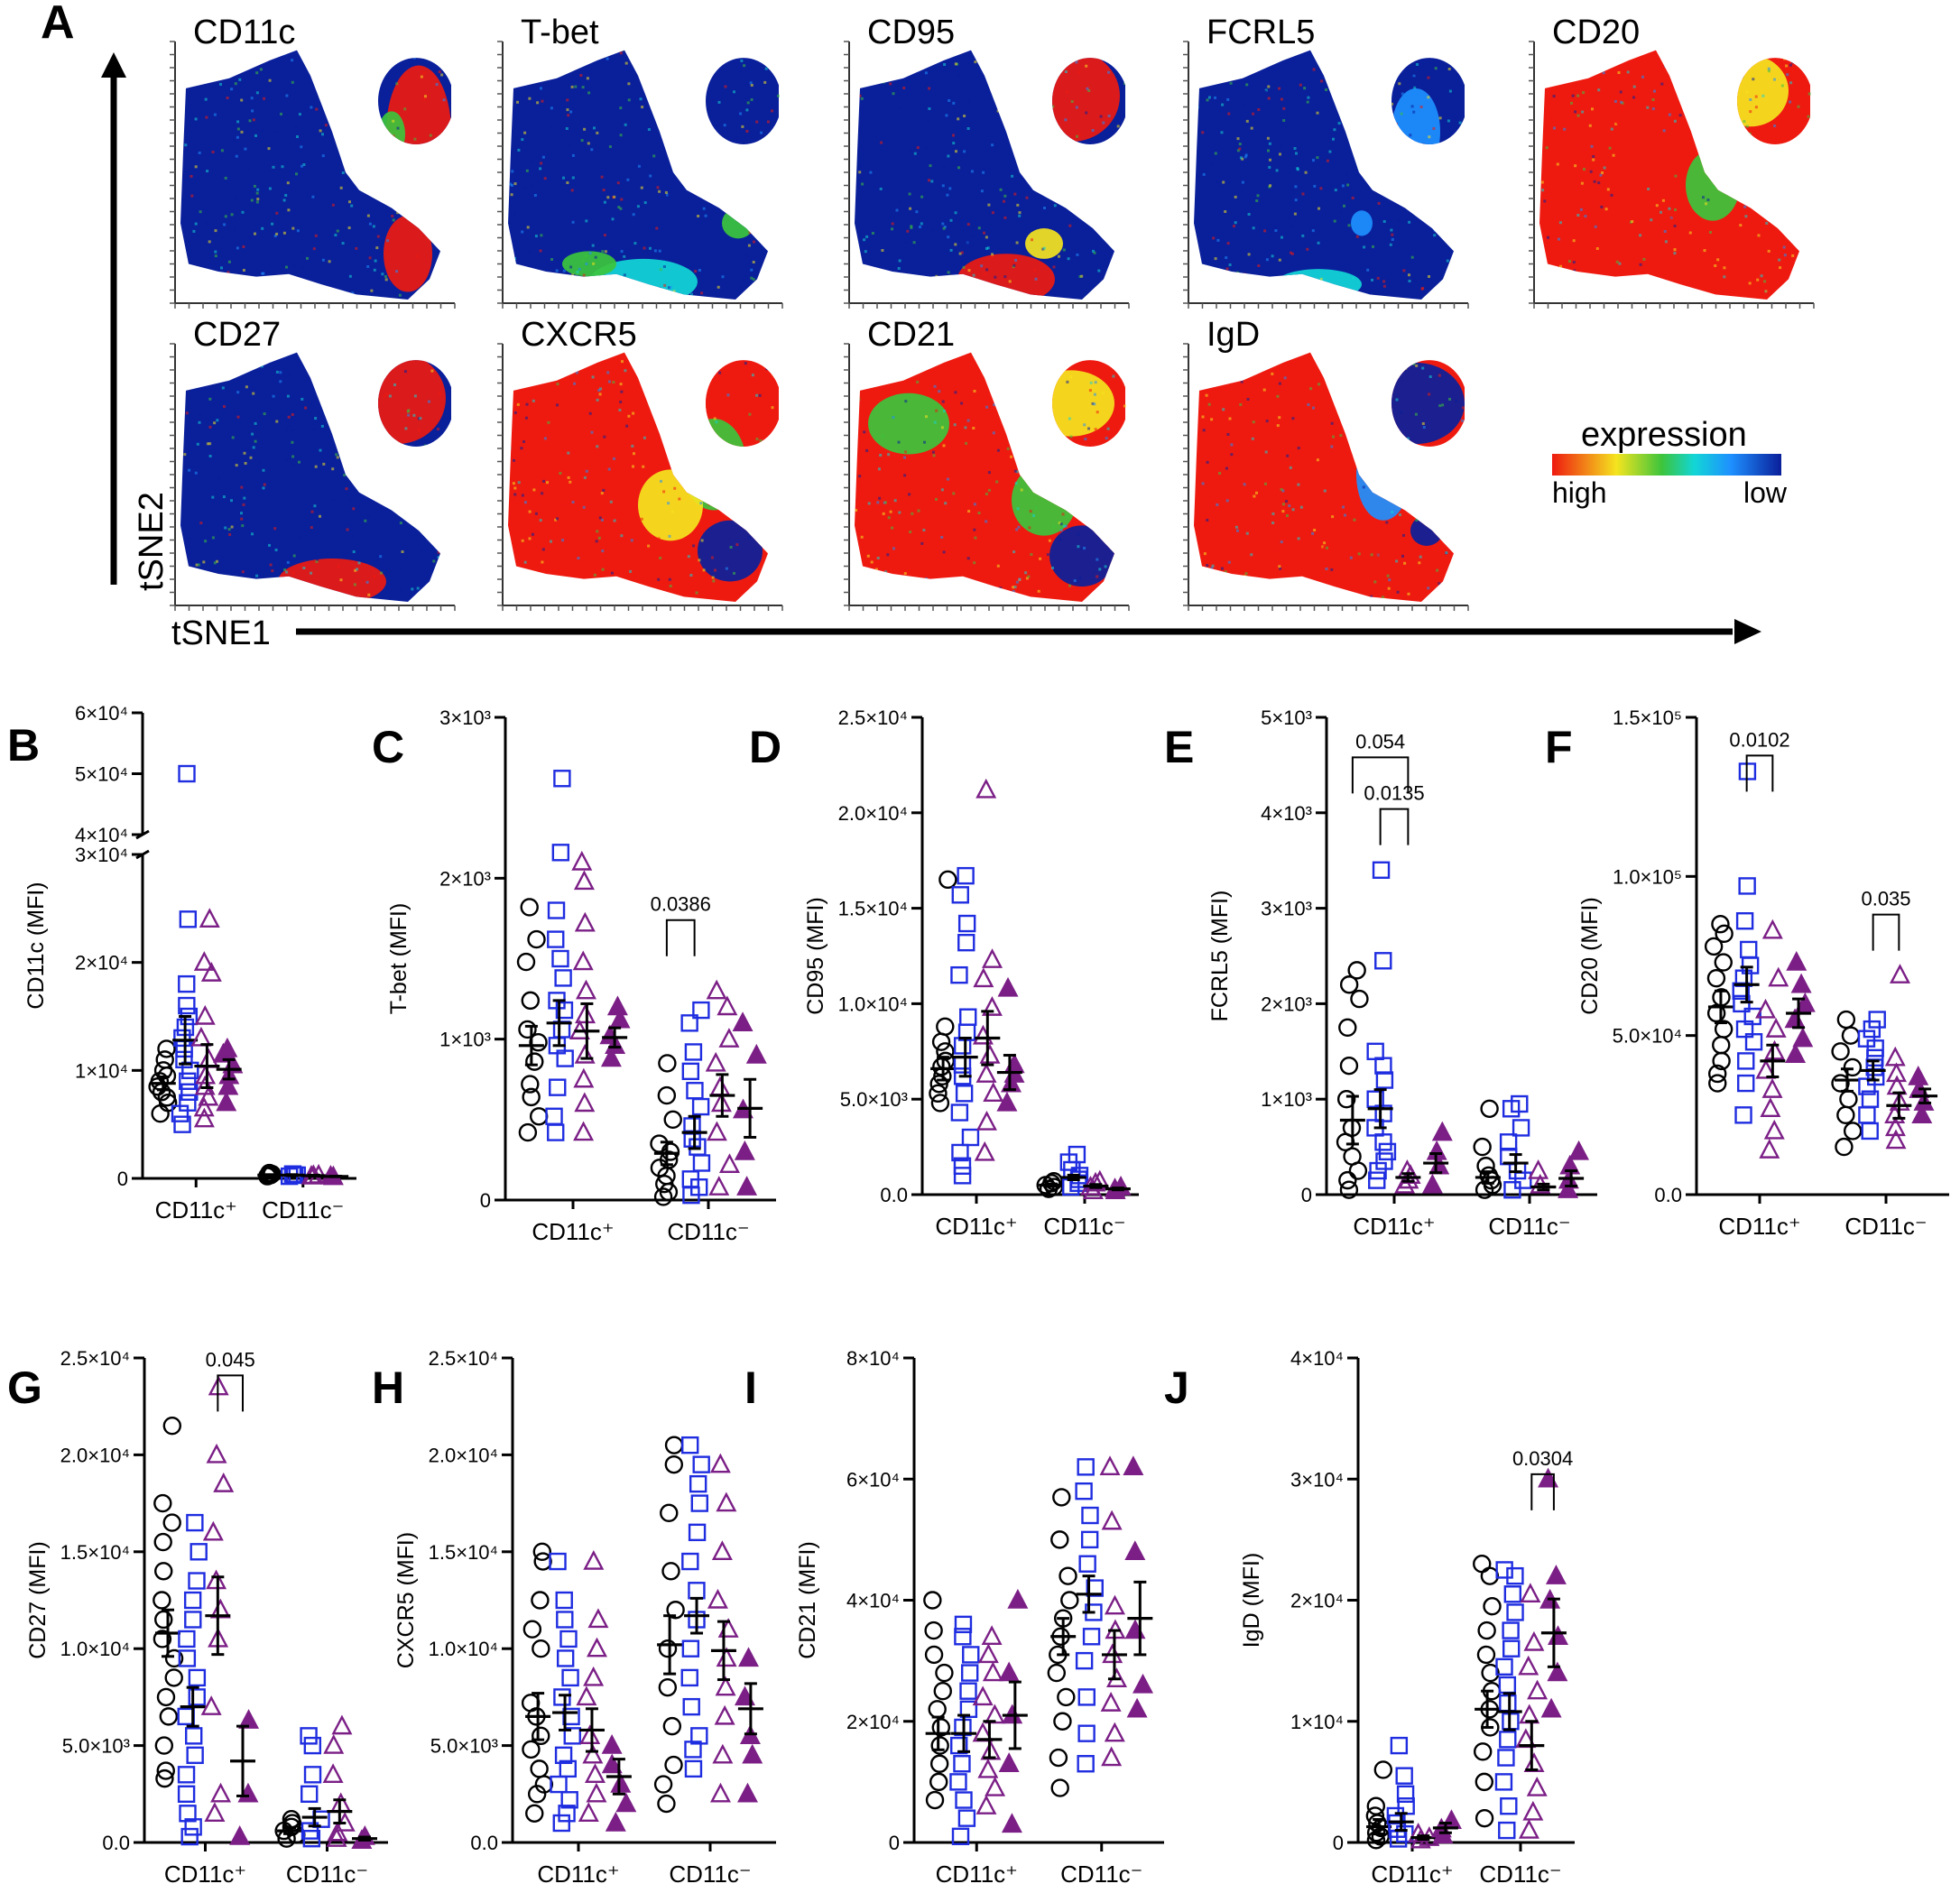 The height and width of the screenshot is (1893, 1960). I want to click on tsne-map-cd95: CD95, so click(987, 161).